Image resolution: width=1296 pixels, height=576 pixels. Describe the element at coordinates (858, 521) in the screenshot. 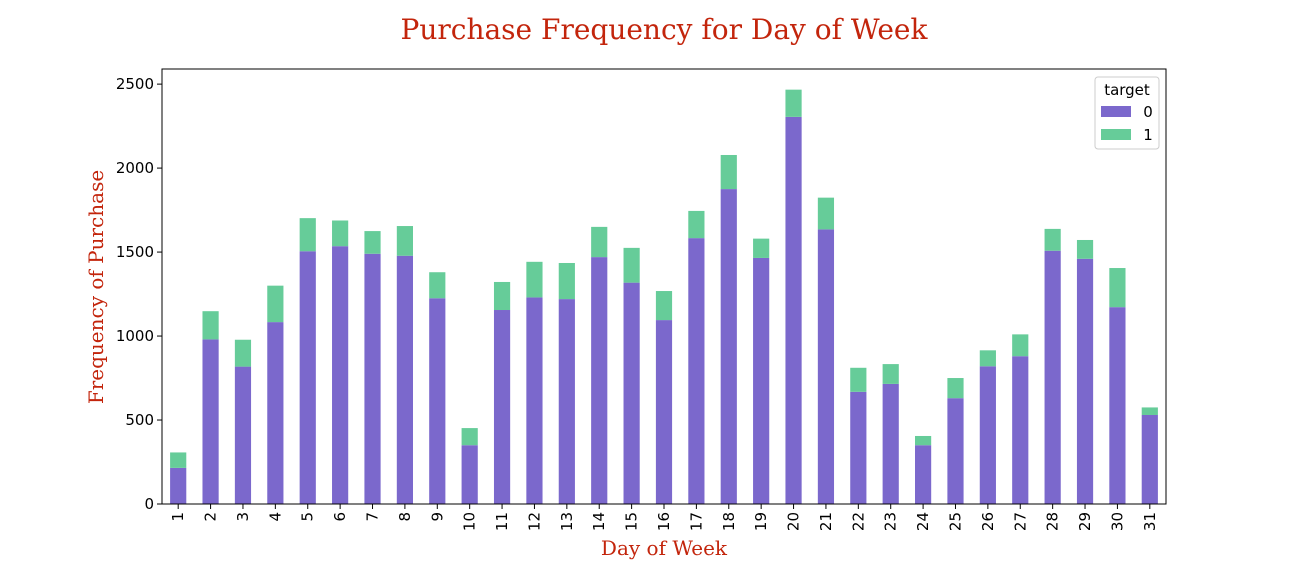

I see `x-tick-label-22: 22` at that location.